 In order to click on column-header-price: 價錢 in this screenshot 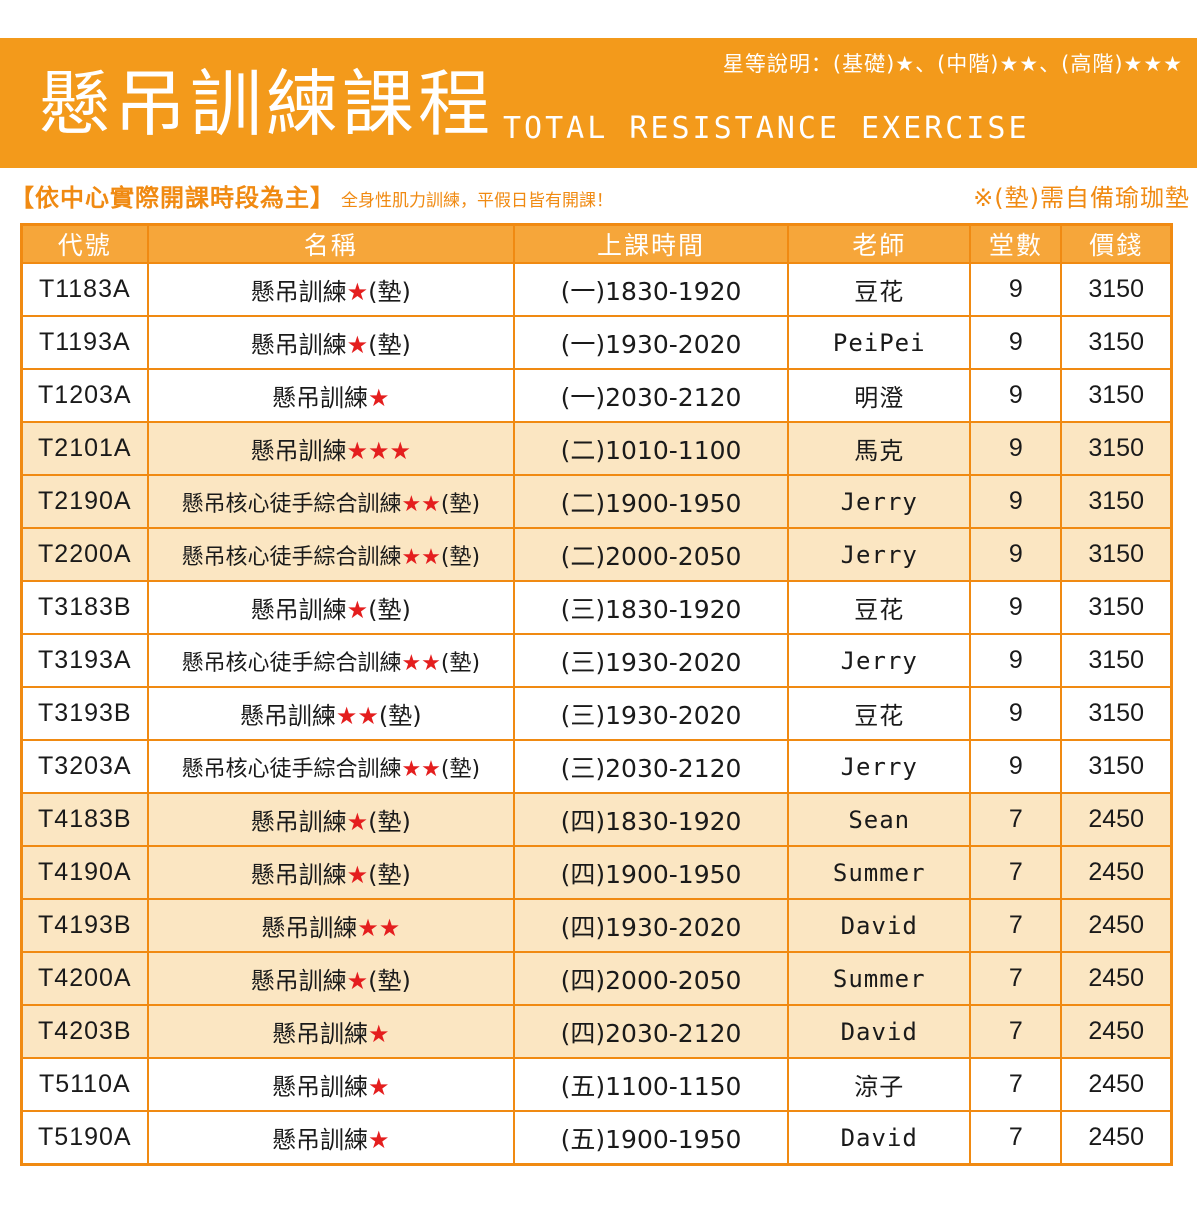, I will do `click(1116, 243)`.